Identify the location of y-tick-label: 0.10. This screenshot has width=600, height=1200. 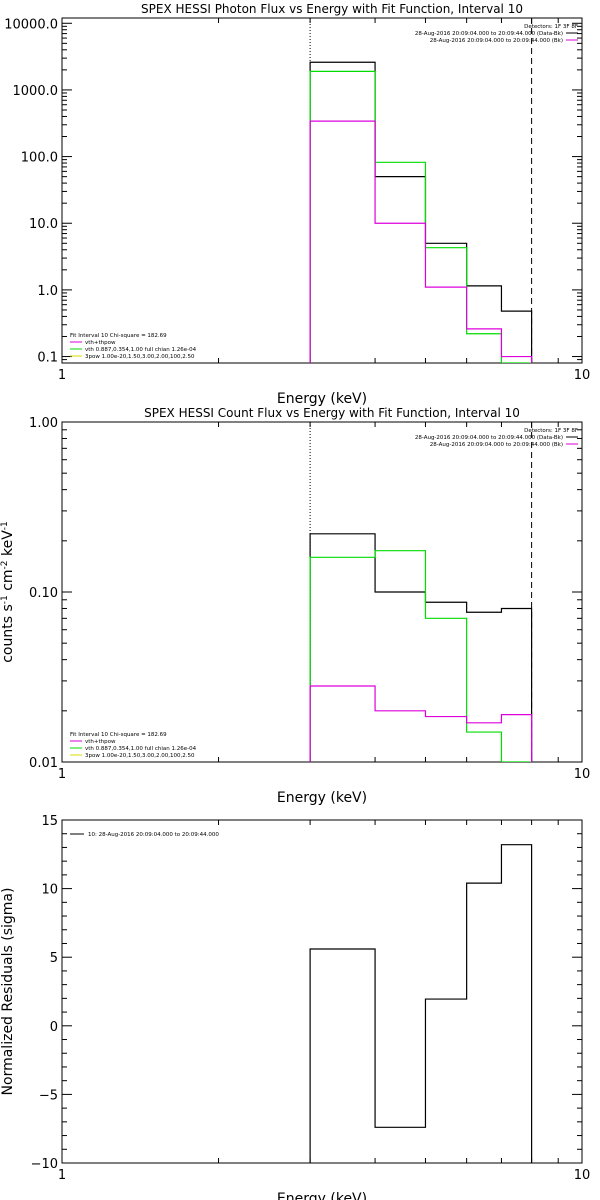
(43, 593).